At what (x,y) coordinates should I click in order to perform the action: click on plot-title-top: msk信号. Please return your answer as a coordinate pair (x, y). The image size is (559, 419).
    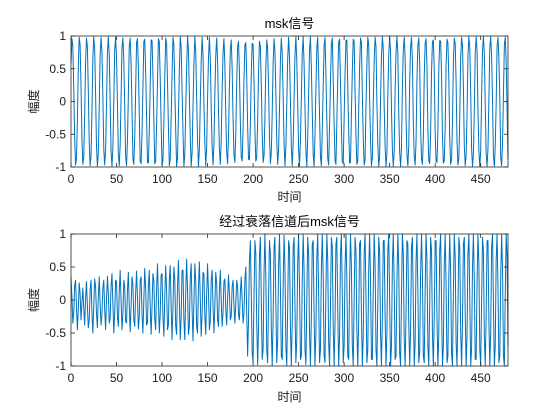
    Looking at the image, I should click on (290, 23).